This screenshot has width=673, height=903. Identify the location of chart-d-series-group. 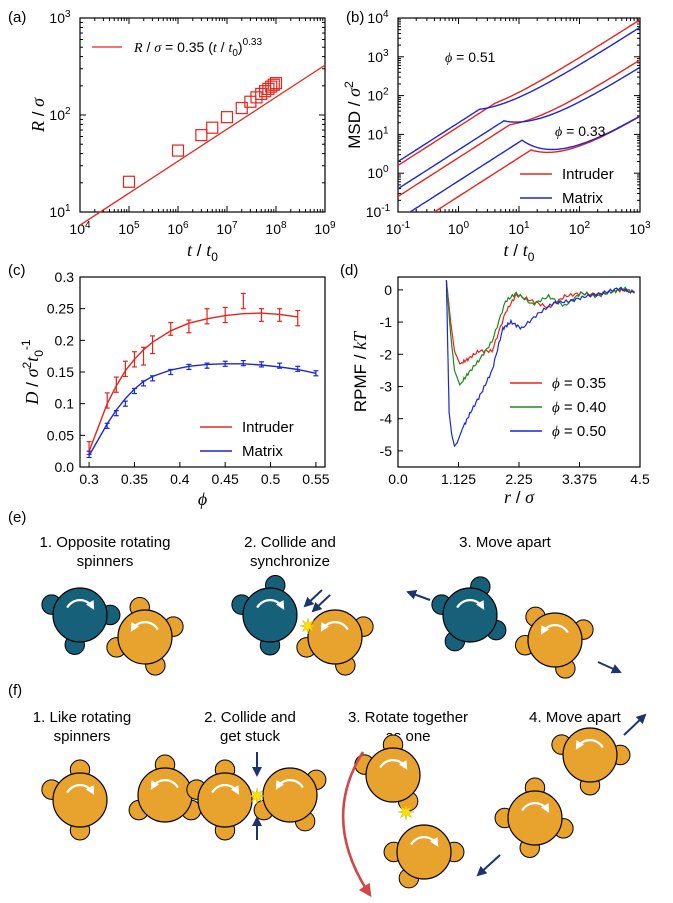
(540, 364).